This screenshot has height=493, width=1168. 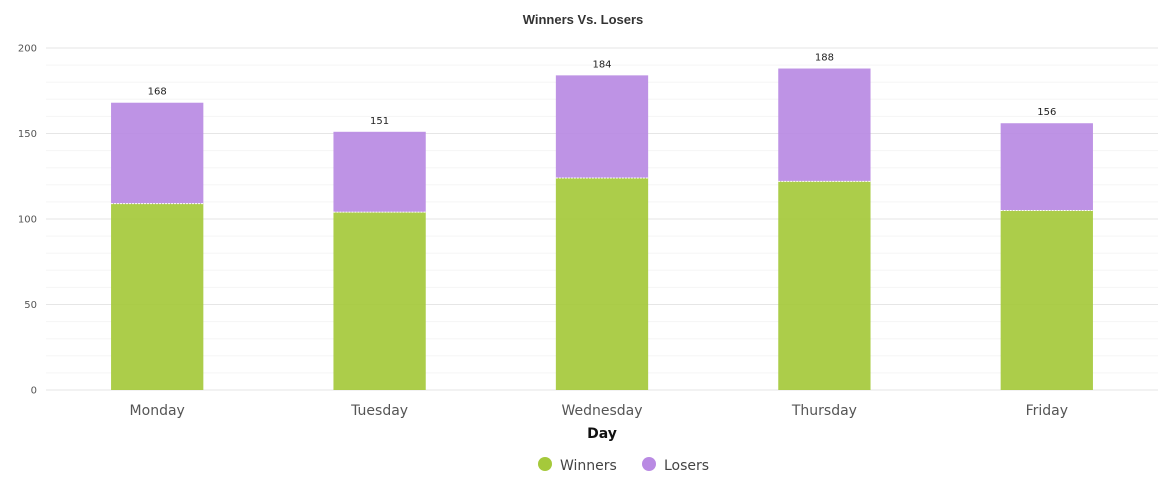 What do you see at coordinates (379, 301) in the screenshot?
I see `bar-winners-tuesday` at bounding box center [379, 301].